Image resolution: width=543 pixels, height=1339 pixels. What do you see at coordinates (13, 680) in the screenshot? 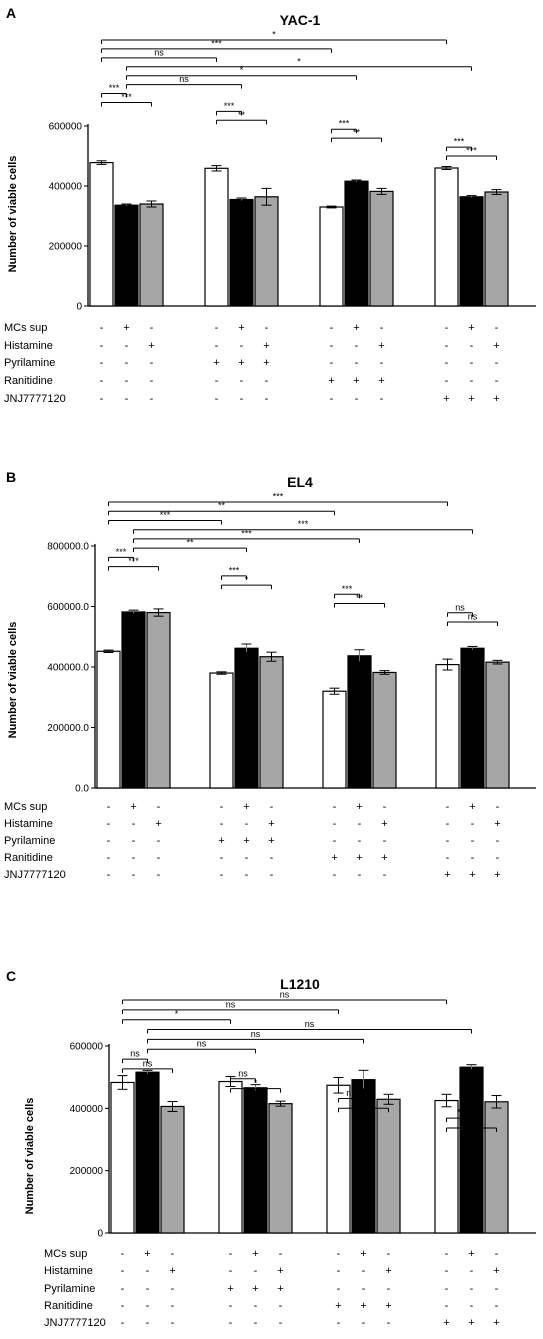
I see `y-axis-label: Number of viable cells` at bounding box center [13, 680].